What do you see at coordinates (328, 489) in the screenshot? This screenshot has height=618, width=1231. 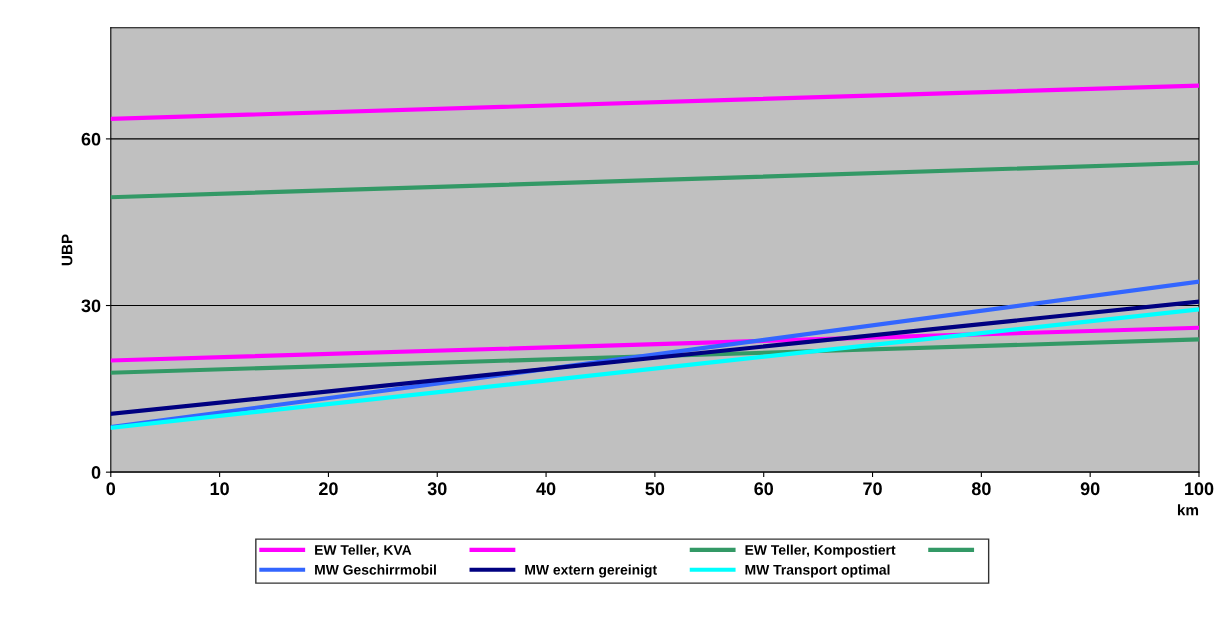 I see `x-tick-label: 20` at bounding box center [328, 489].